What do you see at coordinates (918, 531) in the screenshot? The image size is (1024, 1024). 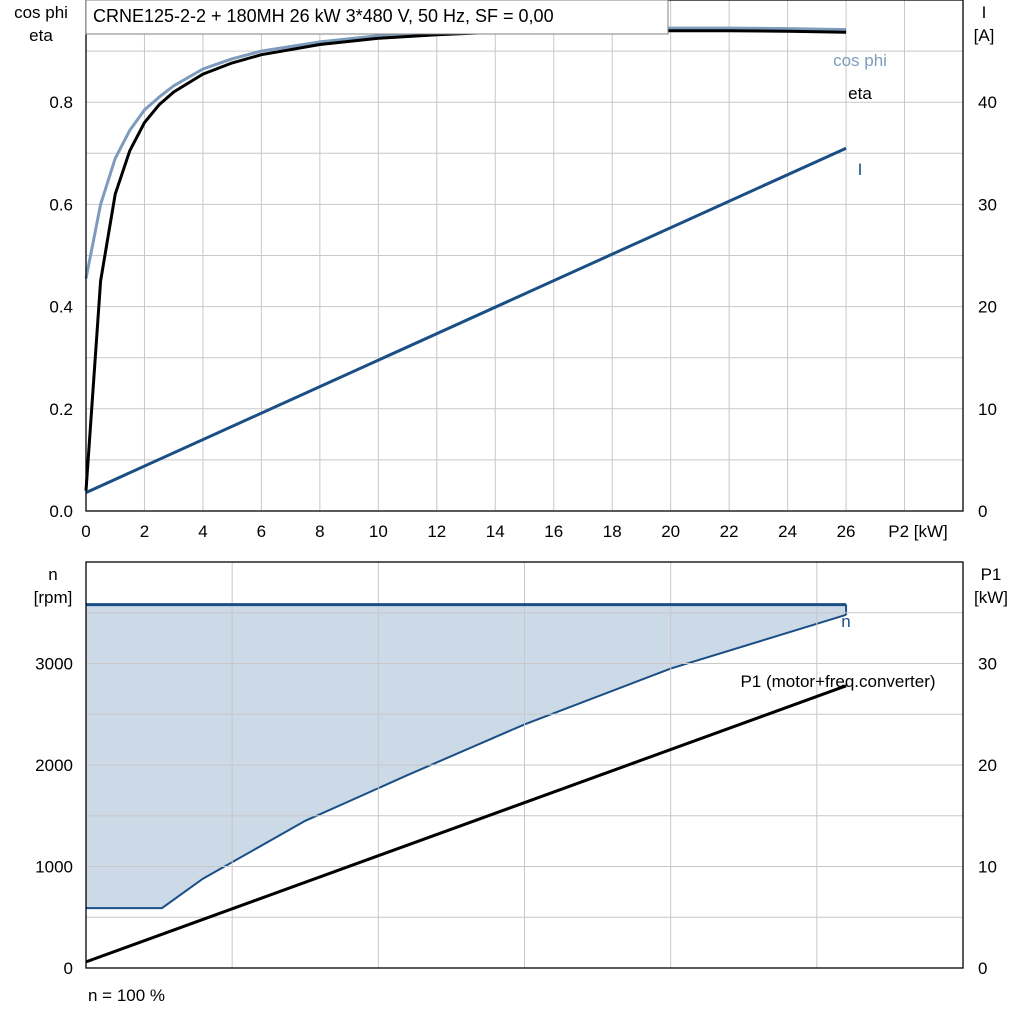 I see `x-axis-title: P2 [kW]` at bounding box center [918, 531].